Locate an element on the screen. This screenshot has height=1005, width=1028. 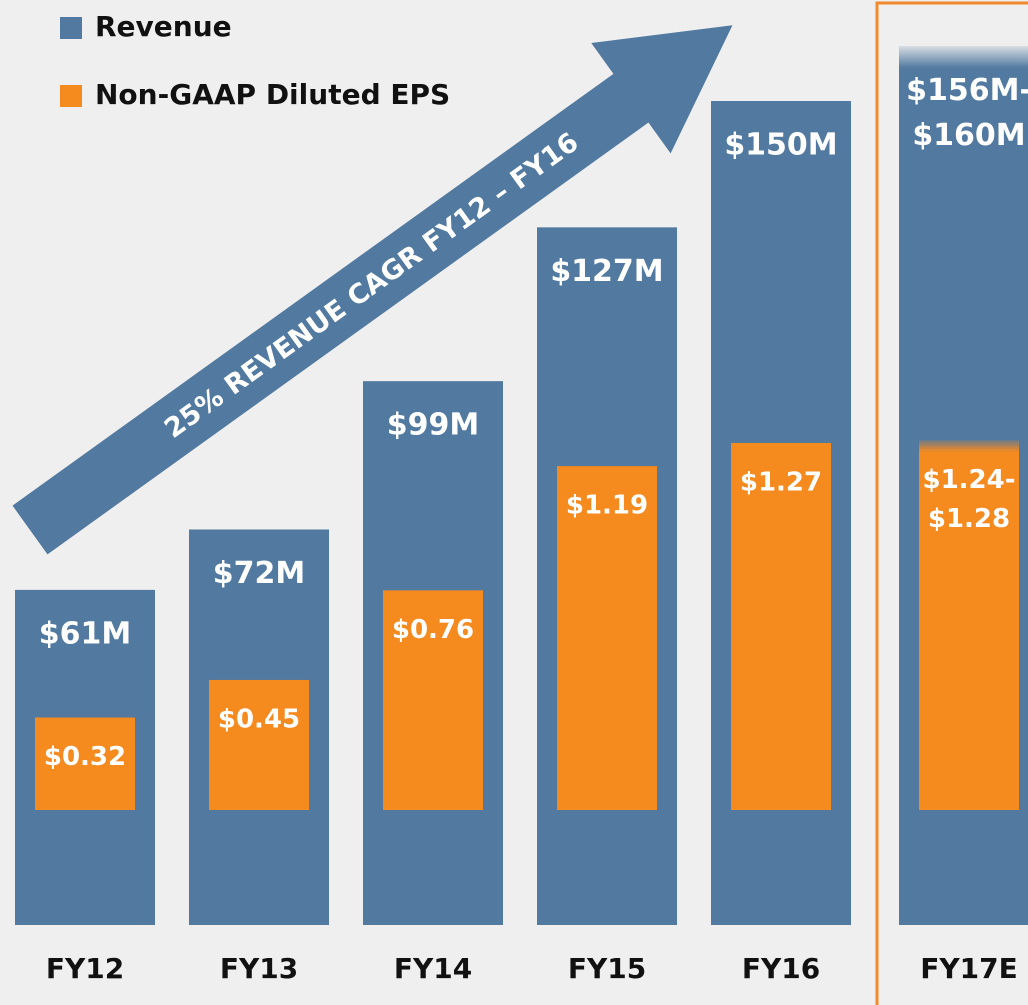
value-label: $127M is located at coordinates (606, 271).